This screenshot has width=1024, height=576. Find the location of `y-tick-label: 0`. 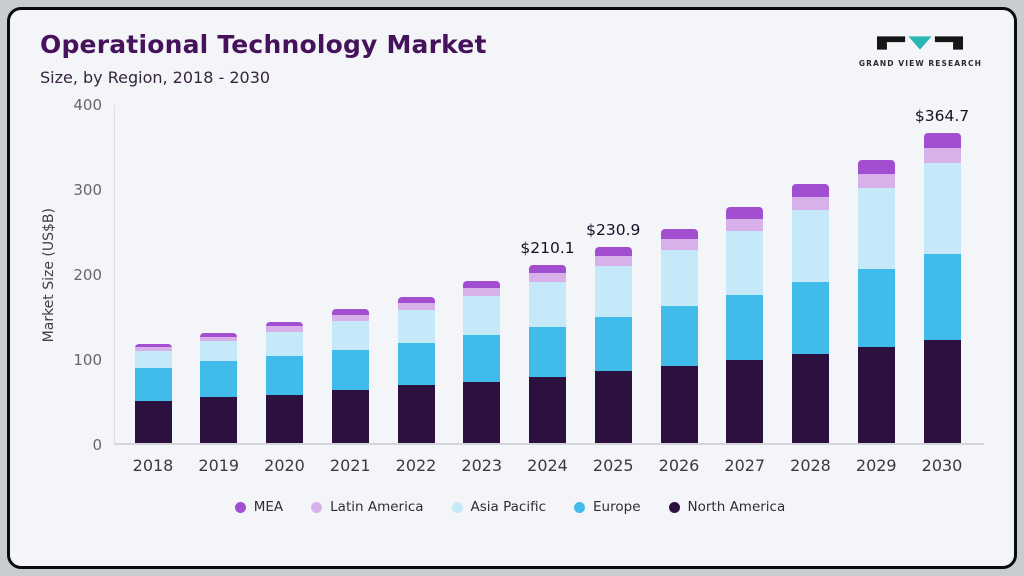

y-tick-label: 0 is located at coordinates (97, 445).